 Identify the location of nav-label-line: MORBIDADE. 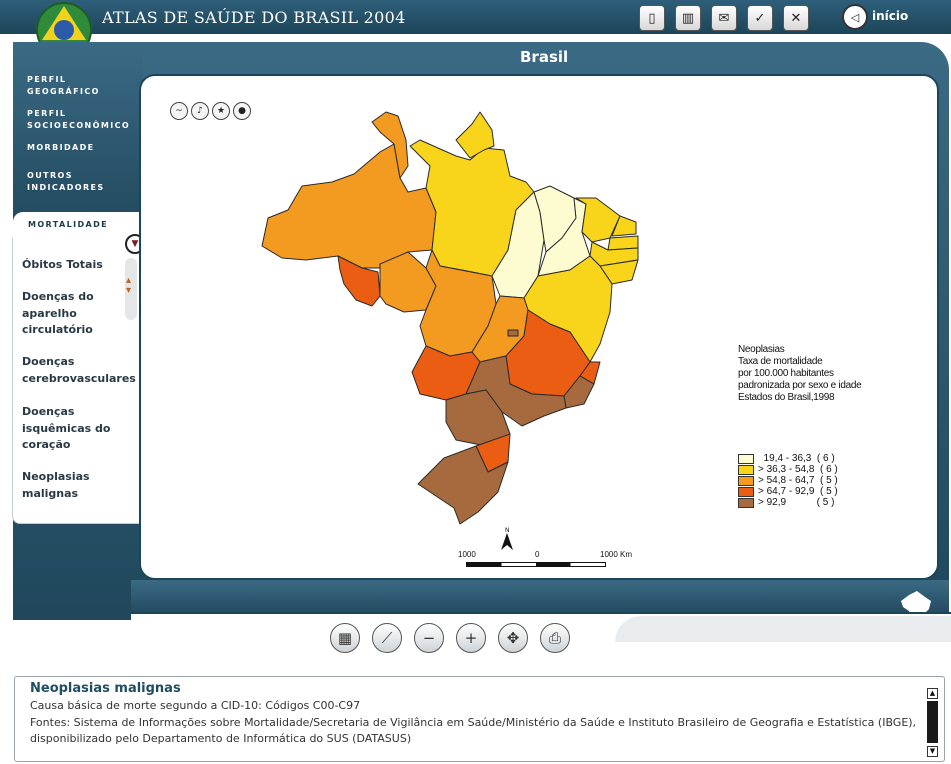
(61, 147).